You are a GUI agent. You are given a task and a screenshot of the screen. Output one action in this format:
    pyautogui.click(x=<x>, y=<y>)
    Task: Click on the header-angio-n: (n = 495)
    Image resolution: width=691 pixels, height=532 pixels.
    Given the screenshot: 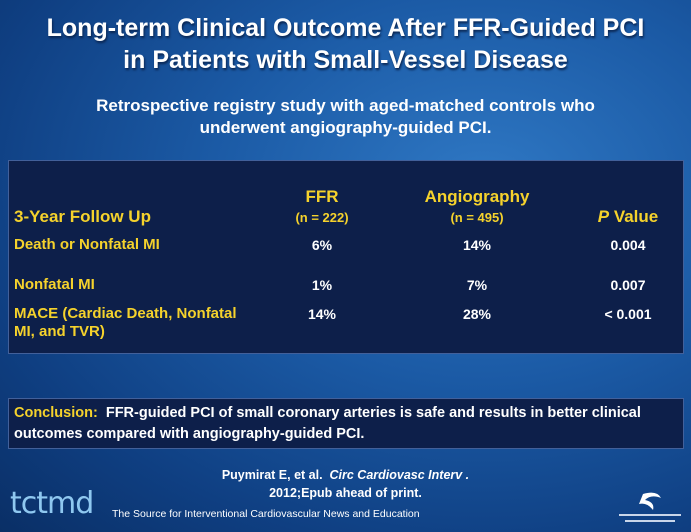 What is the action you would take?
    pyautogui.click(x=477, y=217)
    